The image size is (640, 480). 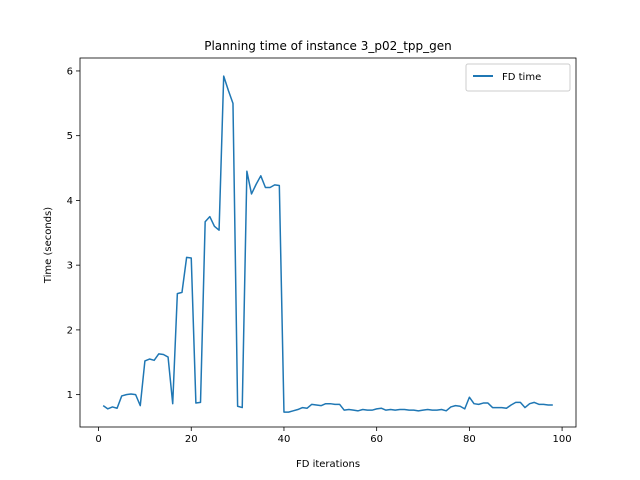 What do you see at coordinates (376, 439) in the screenshot?
I see `x-tick-label: 60` at bounding box center [376, 439].